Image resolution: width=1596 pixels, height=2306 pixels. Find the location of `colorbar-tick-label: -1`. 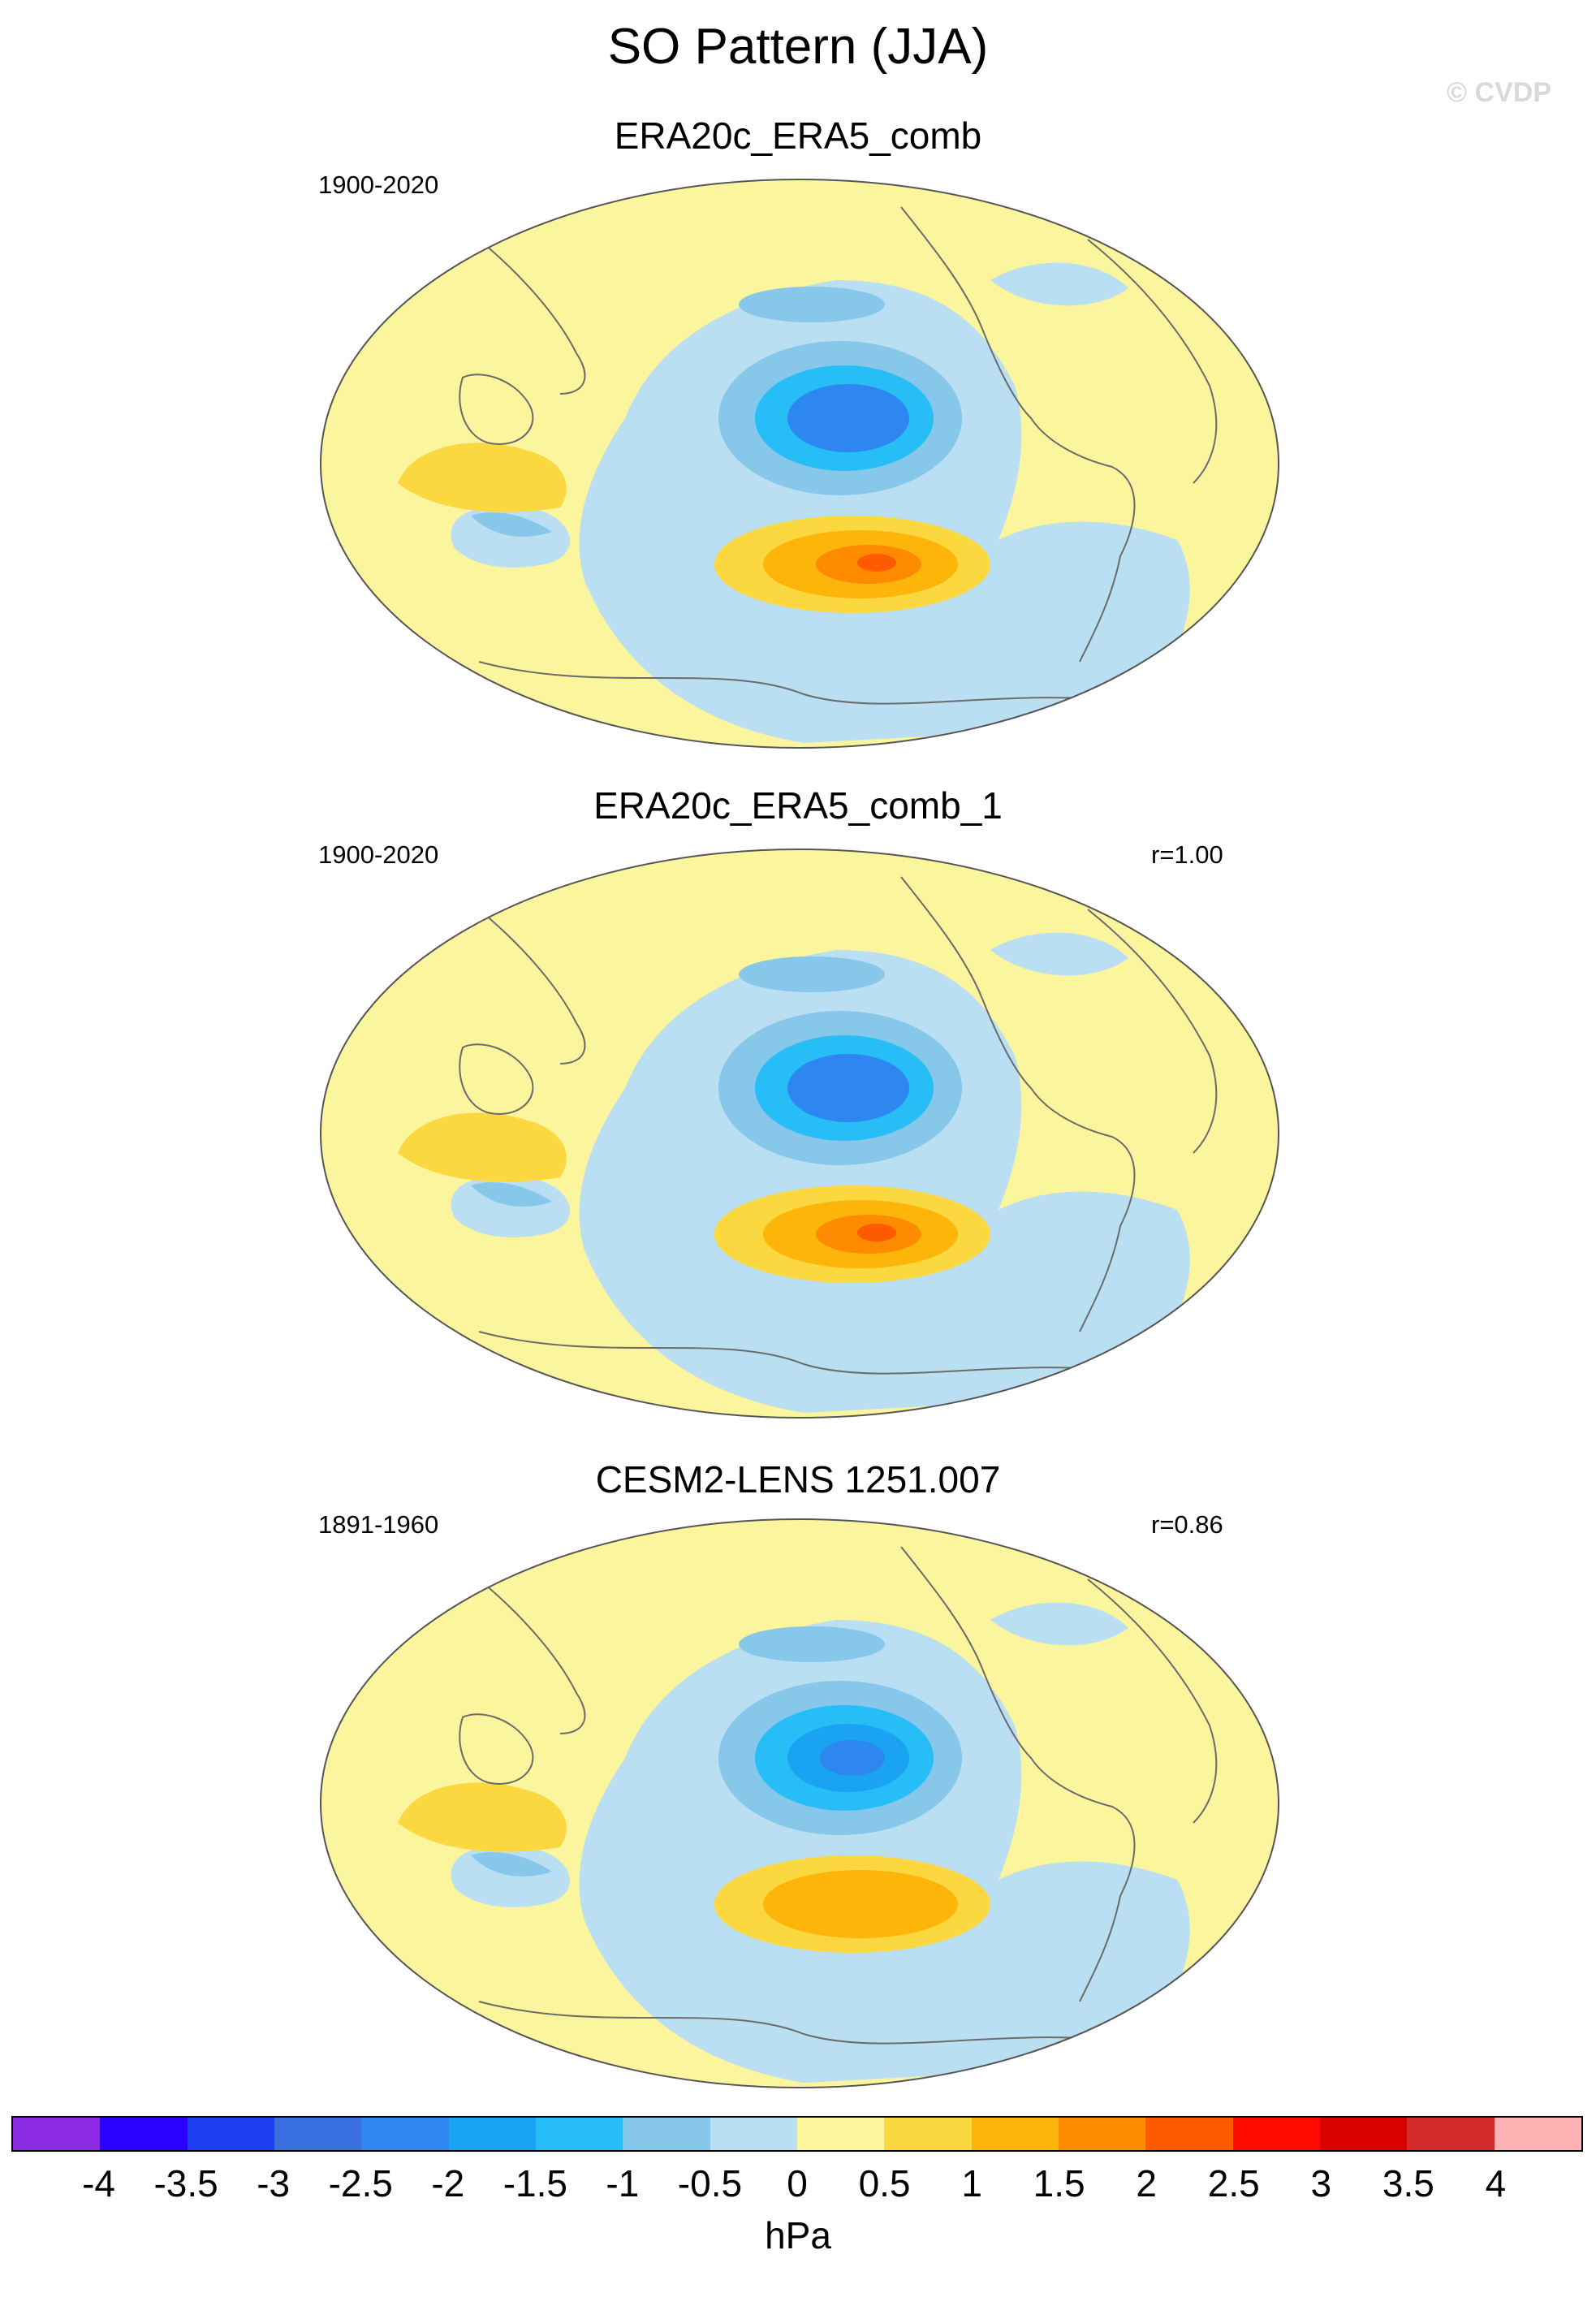

colorbar-tick-label: -1 is located at coordinates (623, 2183).